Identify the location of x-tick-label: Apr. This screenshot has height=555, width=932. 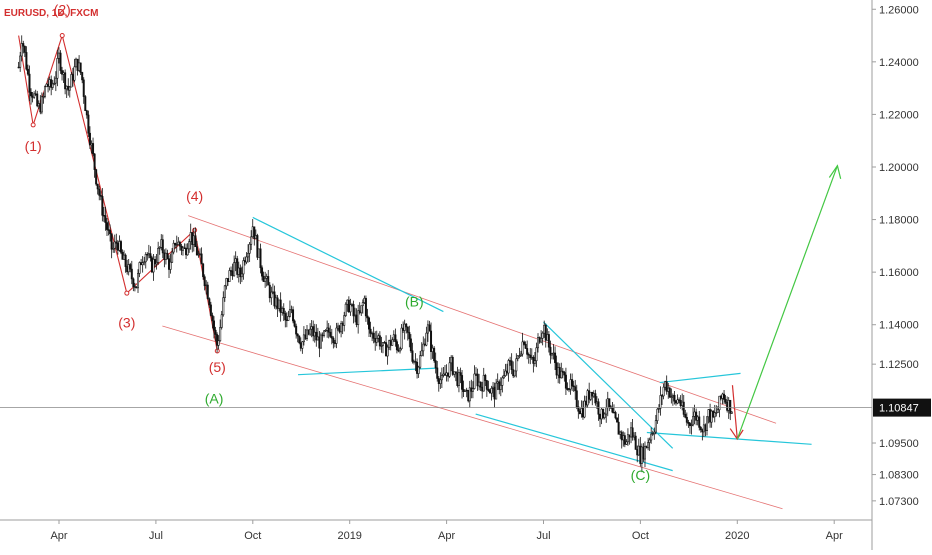
(834, 536).